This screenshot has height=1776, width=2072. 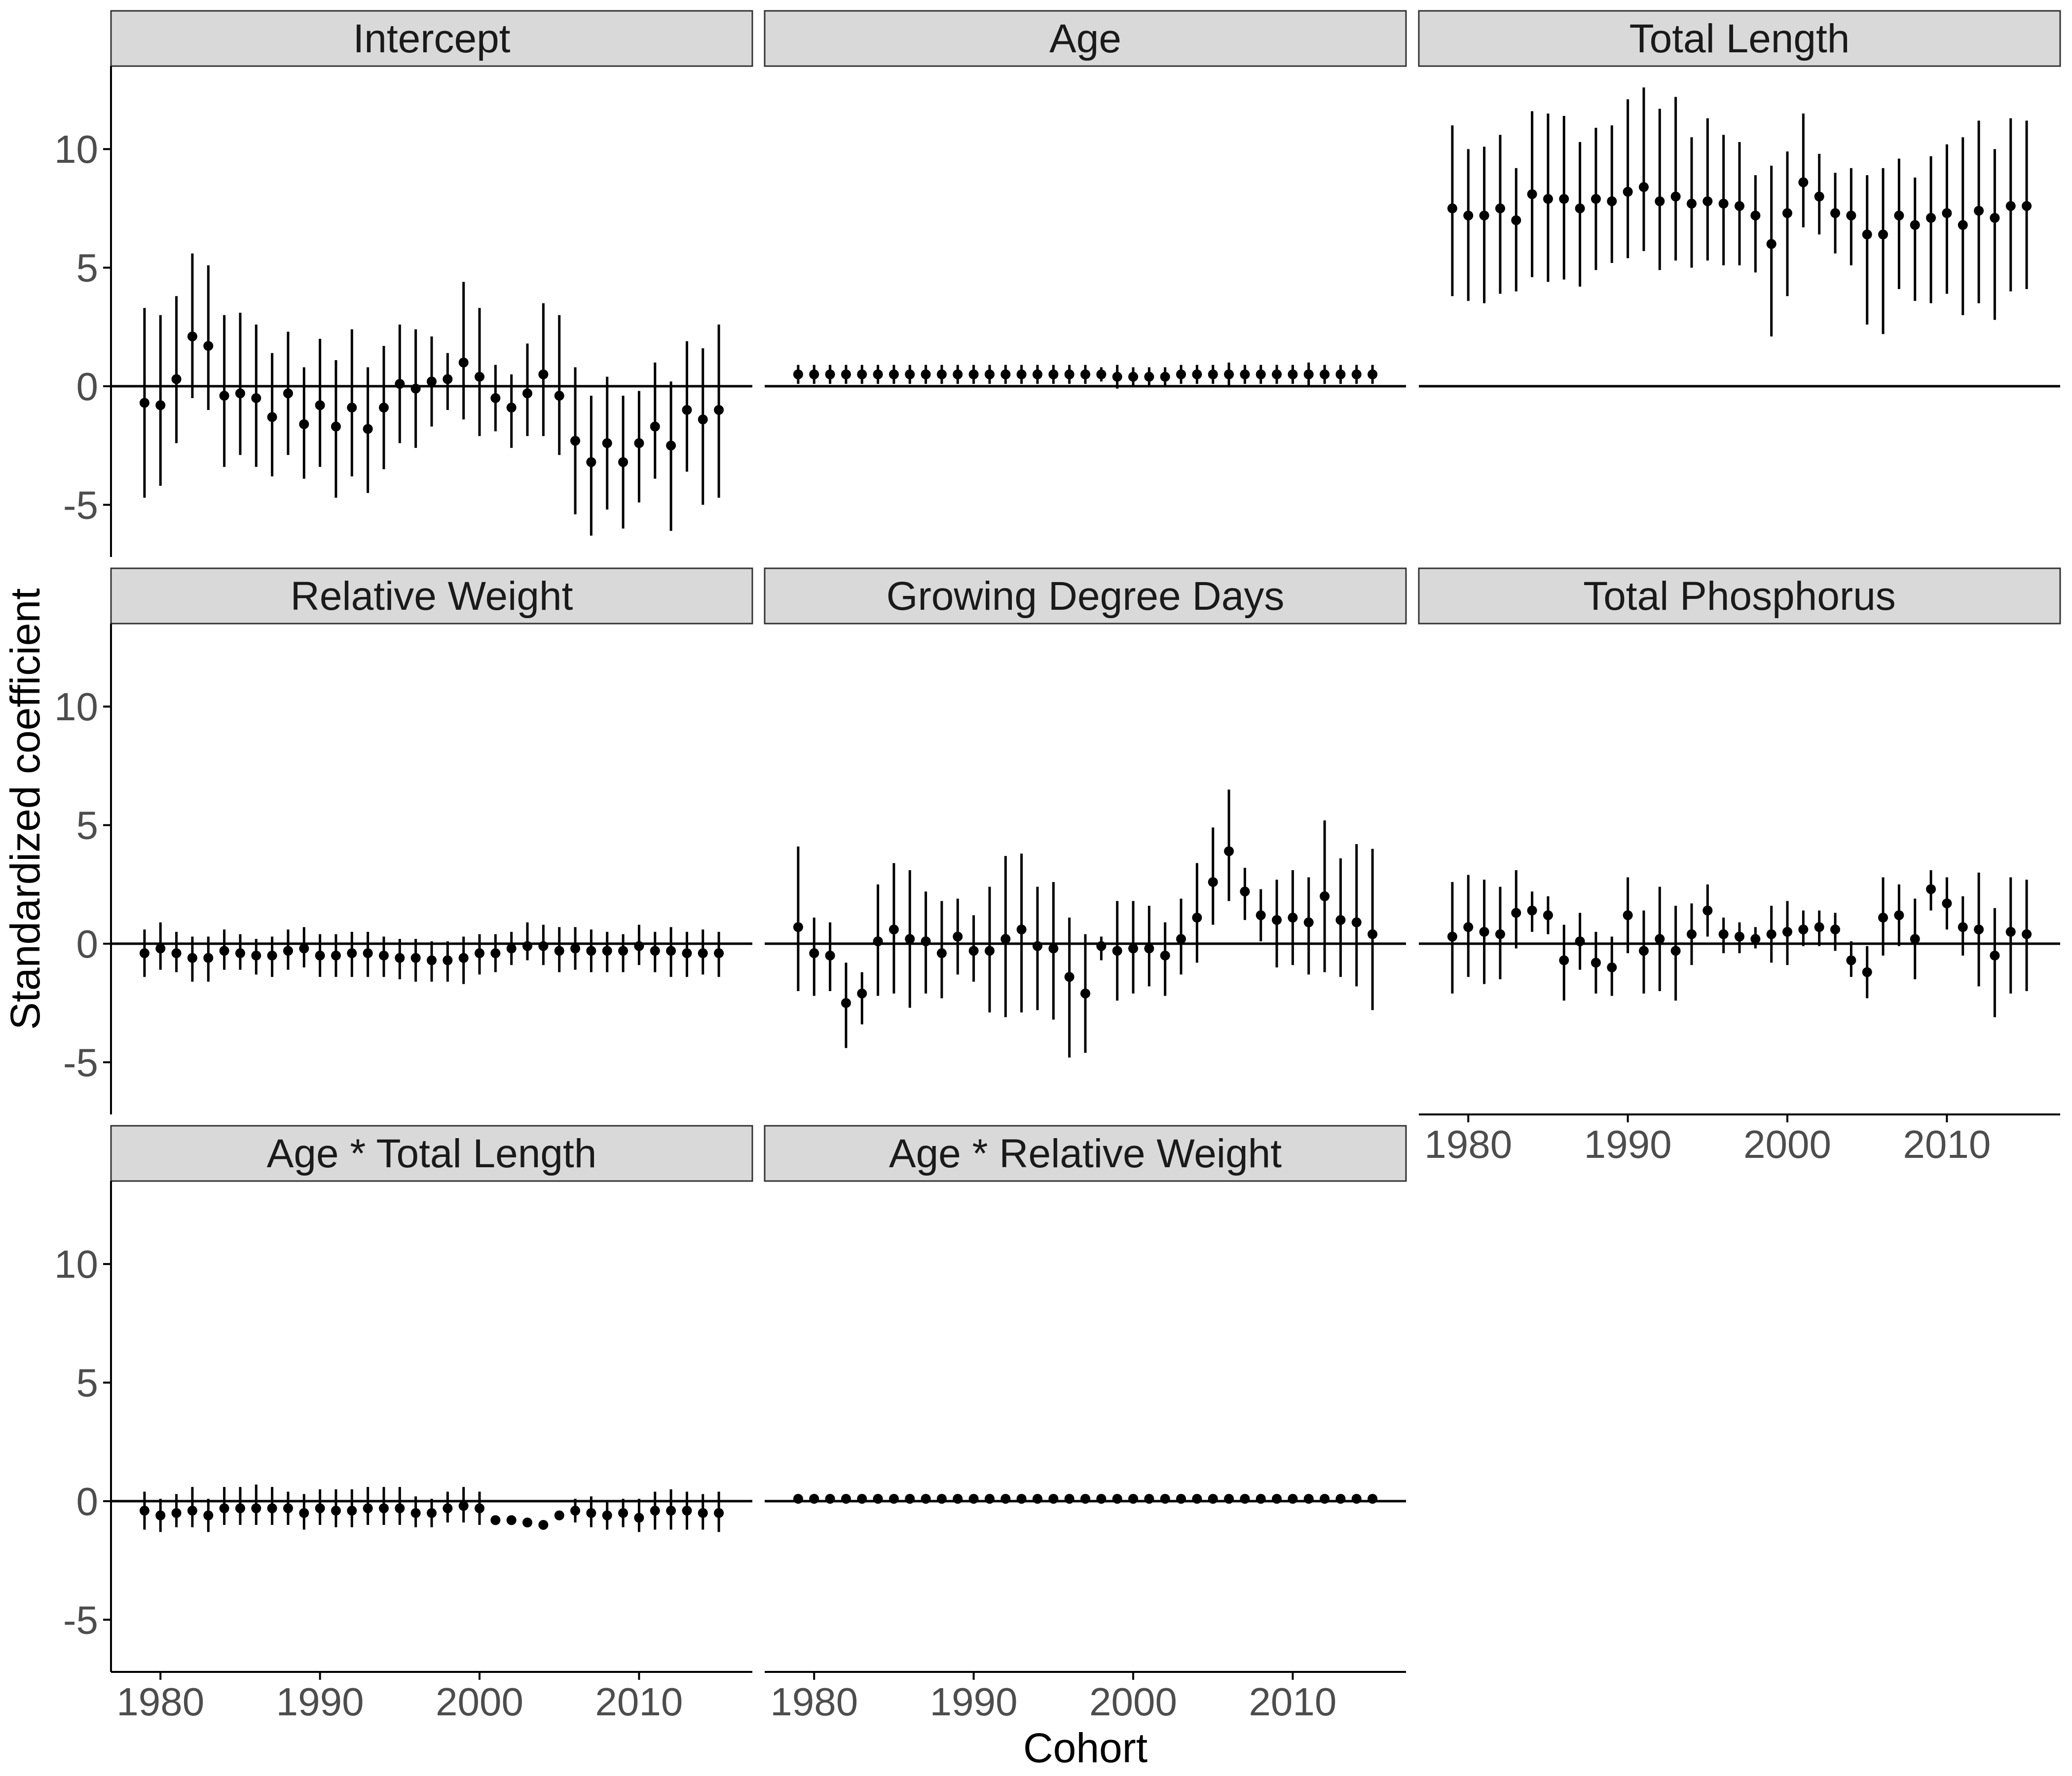 I want to click on y-tick-label-intercept: 0, so click(x=87, y=387).